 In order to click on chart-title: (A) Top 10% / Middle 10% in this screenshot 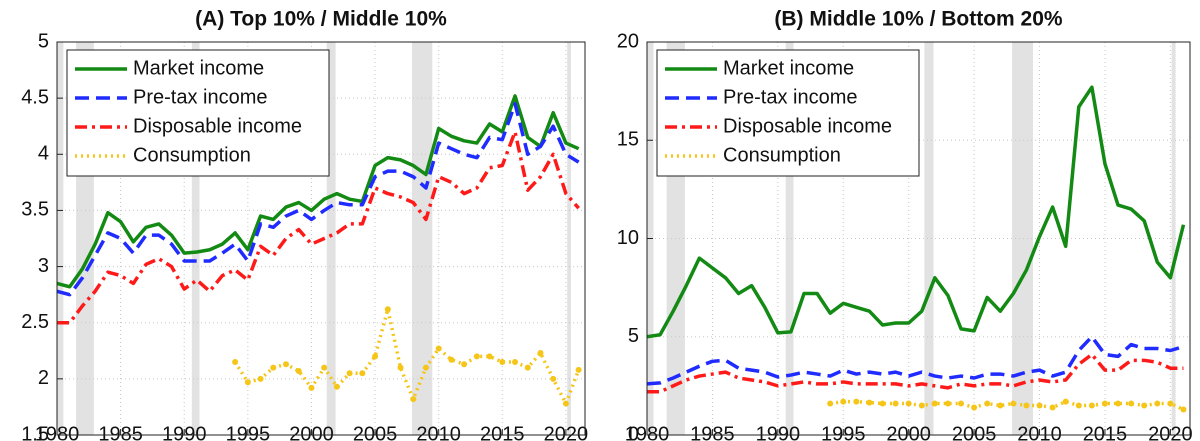, I will do `click(321, 19)`.